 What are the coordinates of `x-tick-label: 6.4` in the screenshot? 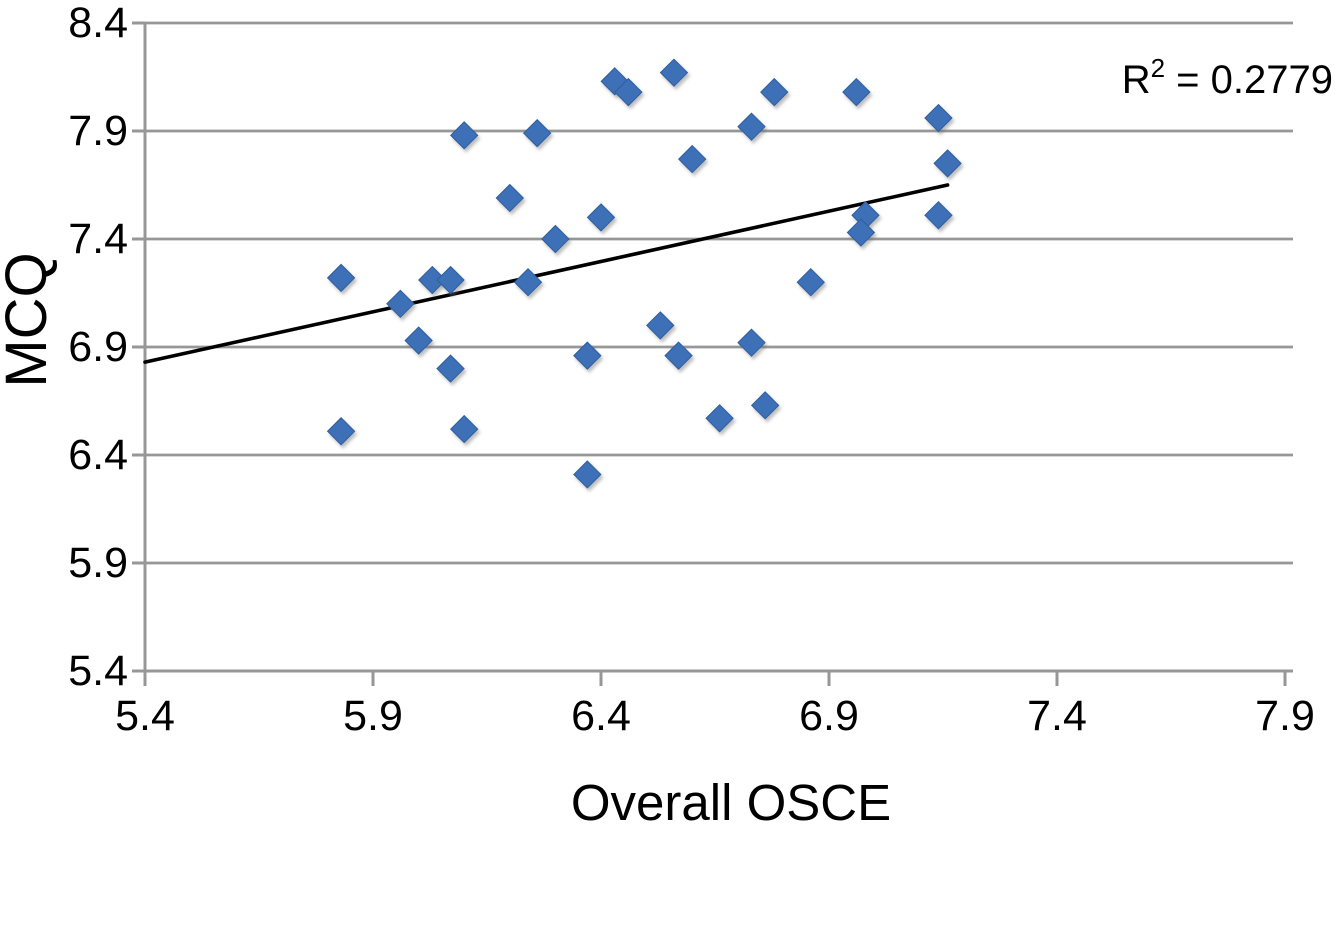 It's located at (601, 716).